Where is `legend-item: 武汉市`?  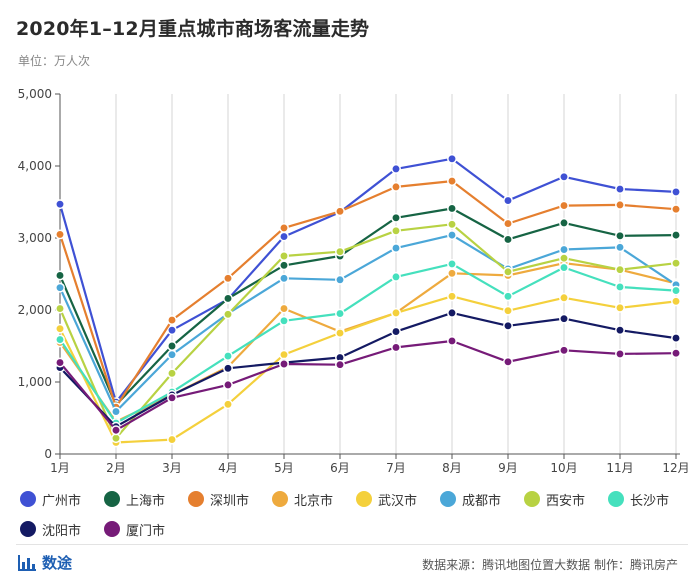 legend-item: 武汉市 is located at coordinates (398, 499).